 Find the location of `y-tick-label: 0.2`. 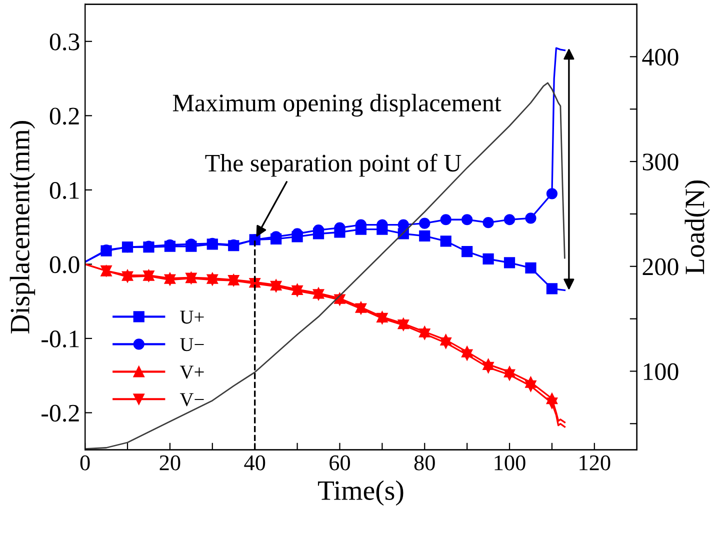

y-tick-label: 0.2 is located at coordinates (64, 116).